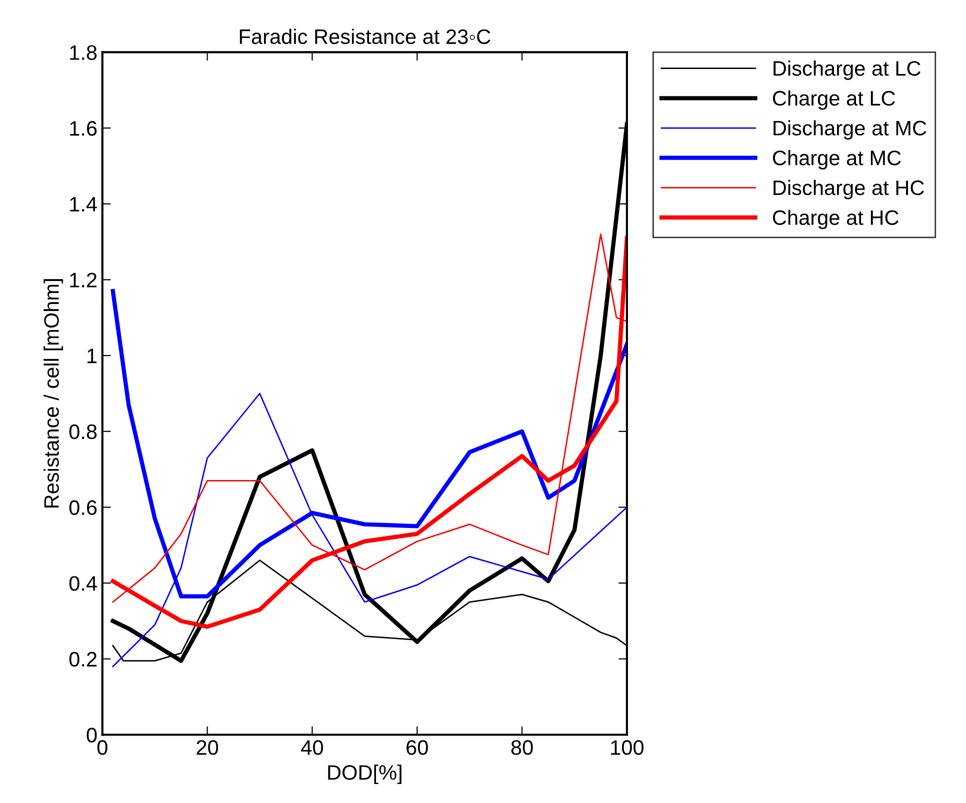 This screenshot has width=966, height=803. I want to click on y-tick-label: 0, so click(91, 735).